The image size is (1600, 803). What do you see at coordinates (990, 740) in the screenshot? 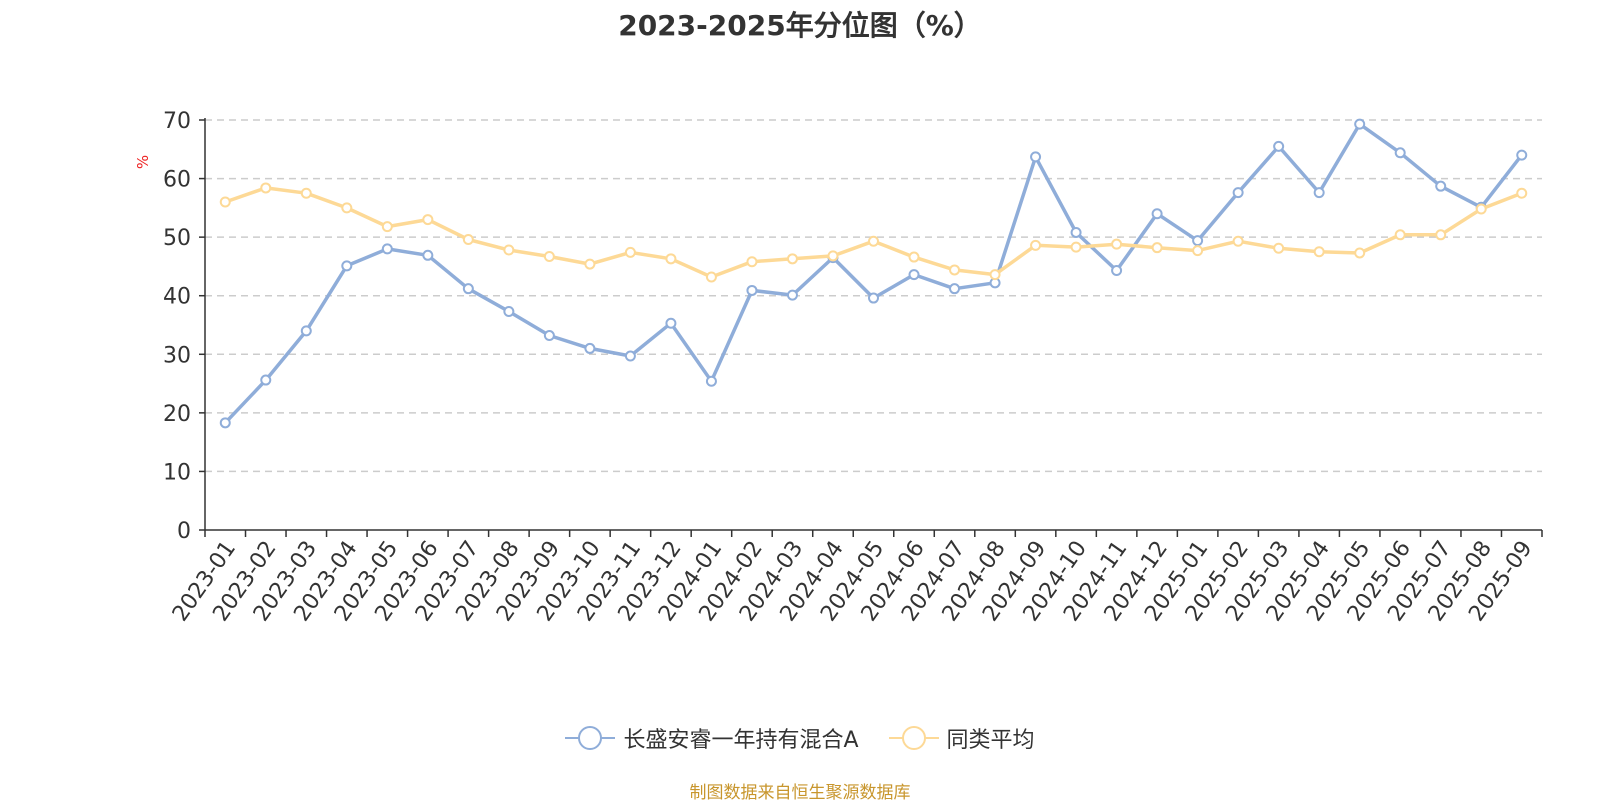
I see `legend-label-average: 同类平均` at bounding box center [990, 740].